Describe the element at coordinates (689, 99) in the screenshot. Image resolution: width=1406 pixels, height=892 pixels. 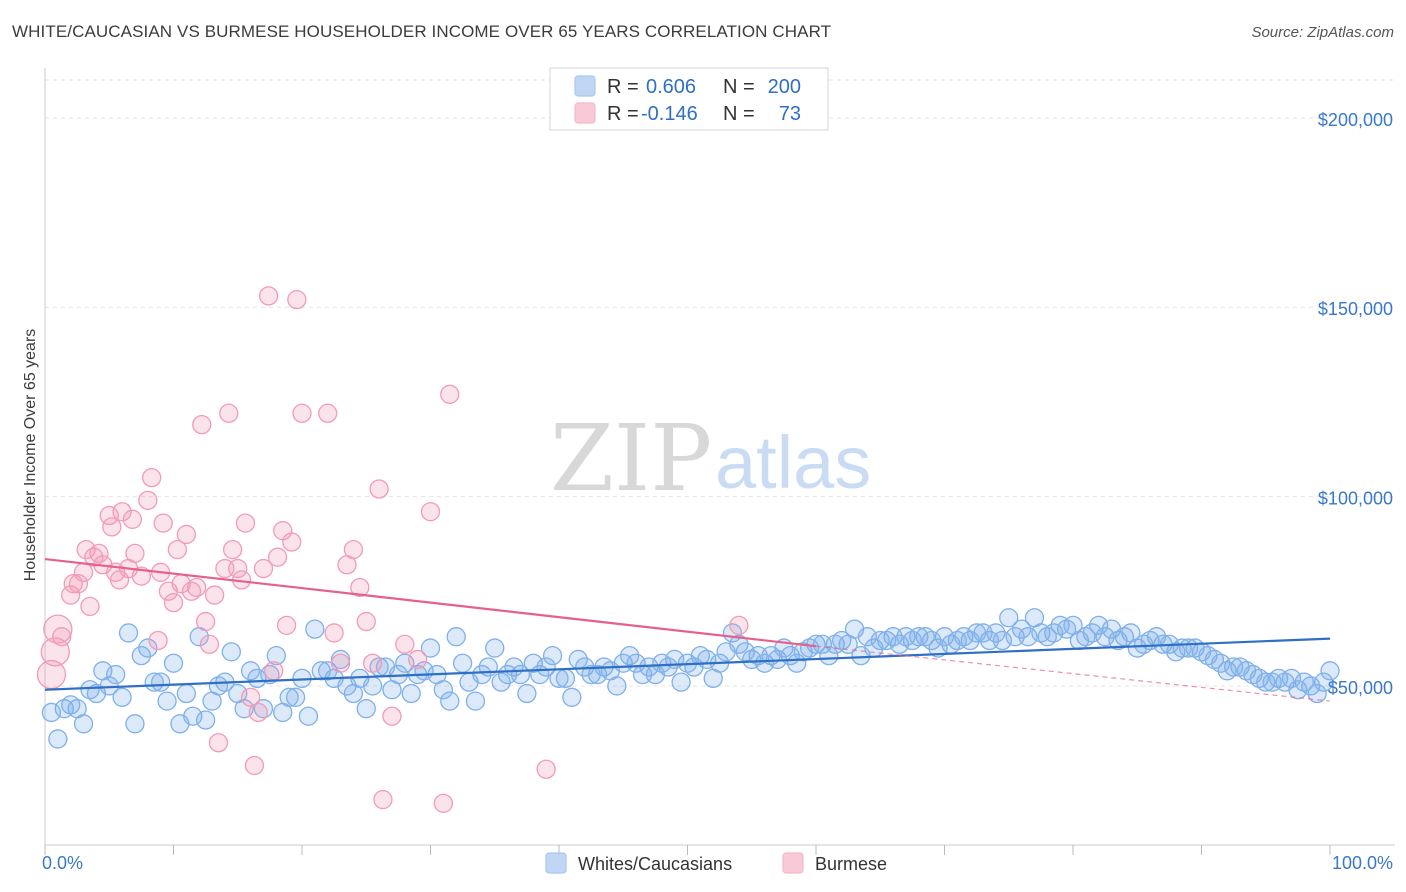
I see `legend: R = 0.606 N = 200 R = -0.146 N = 73` at that location.